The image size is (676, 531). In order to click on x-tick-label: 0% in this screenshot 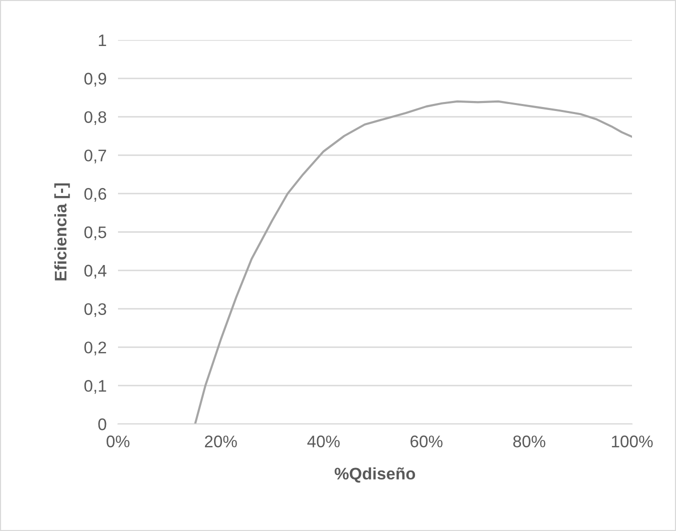, I will do `click(118, 442)`.